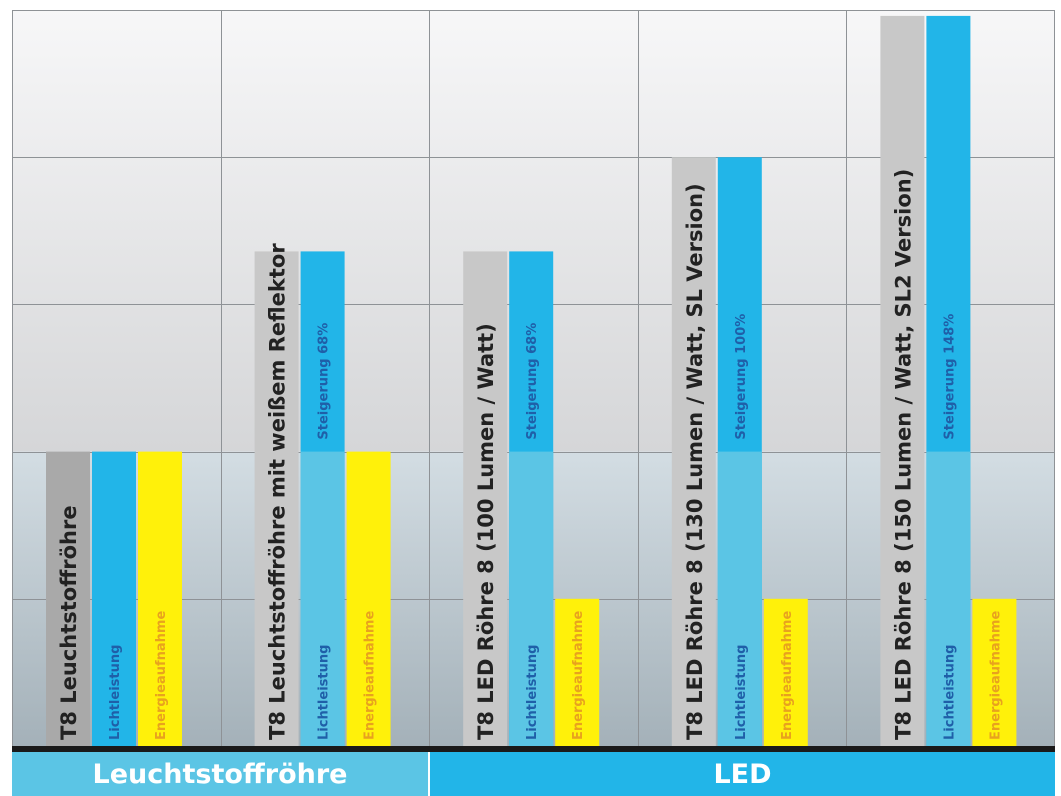  Describe the element at coordinates (114, 598) in the screenshot. I see `bar-lichtleistung` at that location.